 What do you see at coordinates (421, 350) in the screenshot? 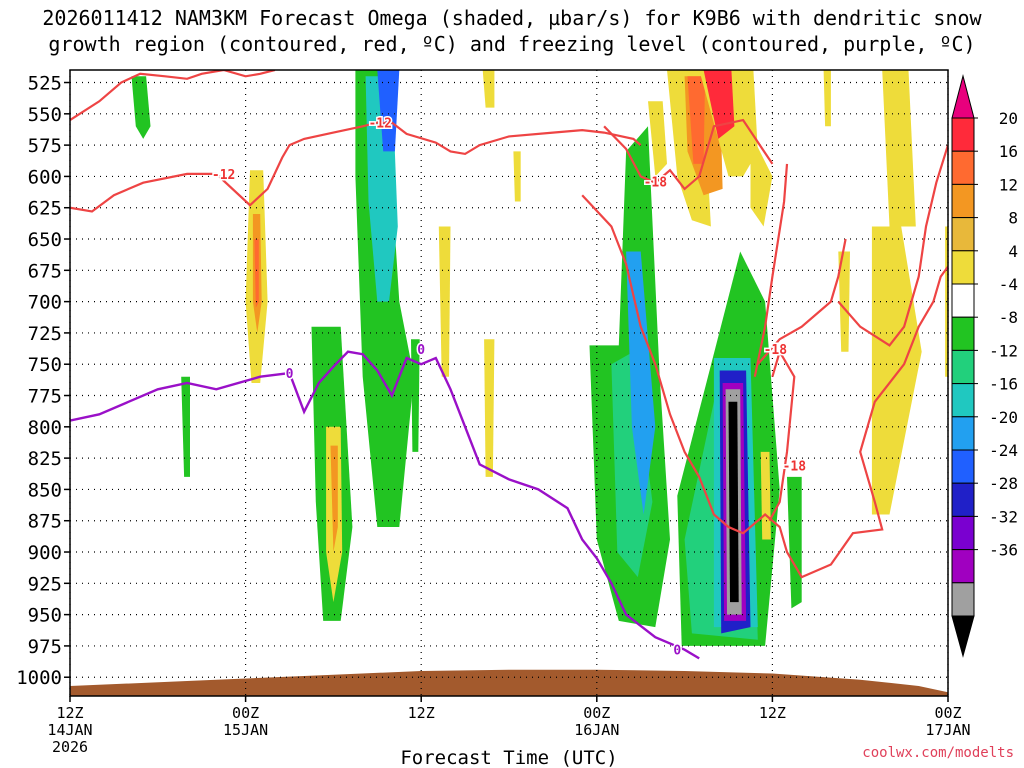
I see `freezing-level-label-1: 0` at bounding box center [421, 350].